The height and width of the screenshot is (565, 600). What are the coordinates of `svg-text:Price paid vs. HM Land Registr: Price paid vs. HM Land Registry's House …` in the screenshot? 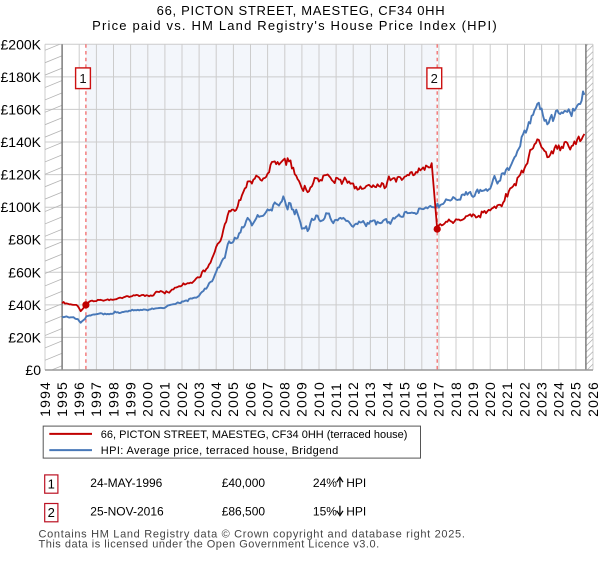 It's located at (295, 25).